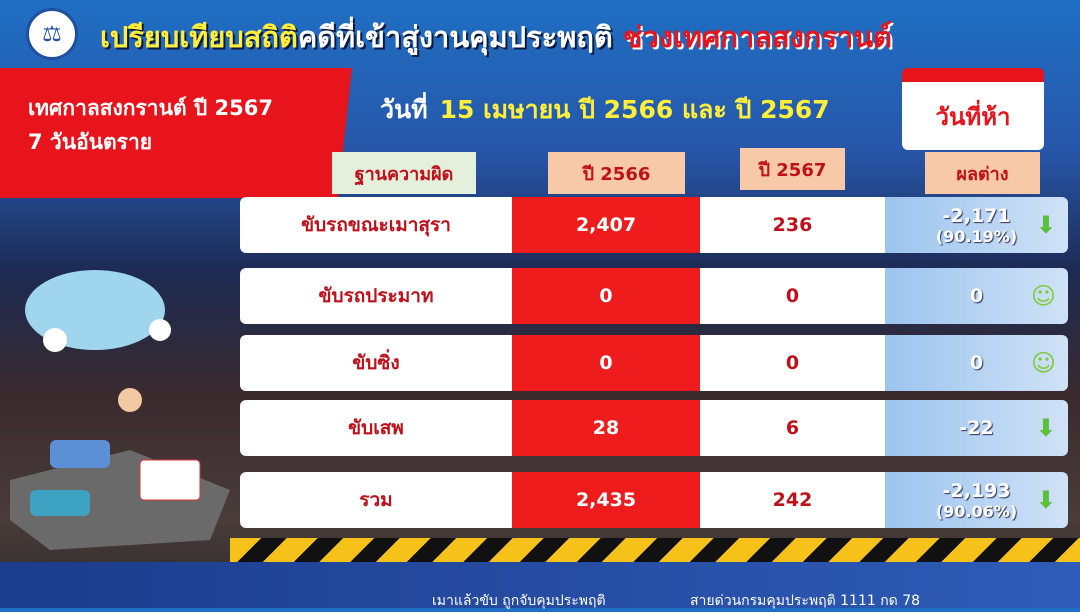 The height and width of the screenshot is (612, 1080). I want to click on diff-value: -2,193, so click(976, 490).